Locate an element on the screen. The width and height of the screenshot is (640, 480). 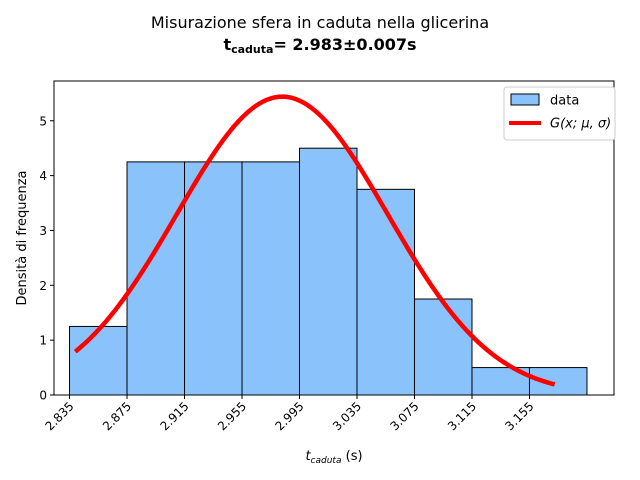
chart-subtitle: tcaduta= 2.983±0.007s is located at coordinates (320, 45).